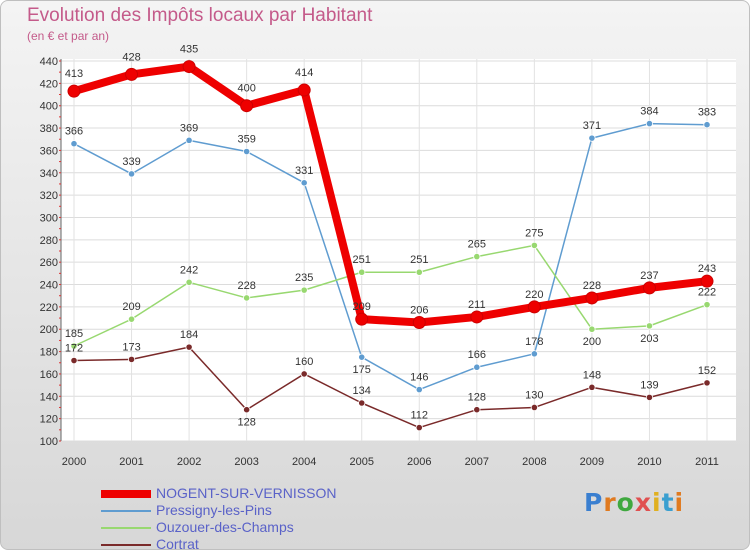 The width and height of the screenshot is (750, 550). What do you see at coordinates (246, 423) in the screenshot?
I see `data-label-cortrat: 128` at bounding box center [246, 423].